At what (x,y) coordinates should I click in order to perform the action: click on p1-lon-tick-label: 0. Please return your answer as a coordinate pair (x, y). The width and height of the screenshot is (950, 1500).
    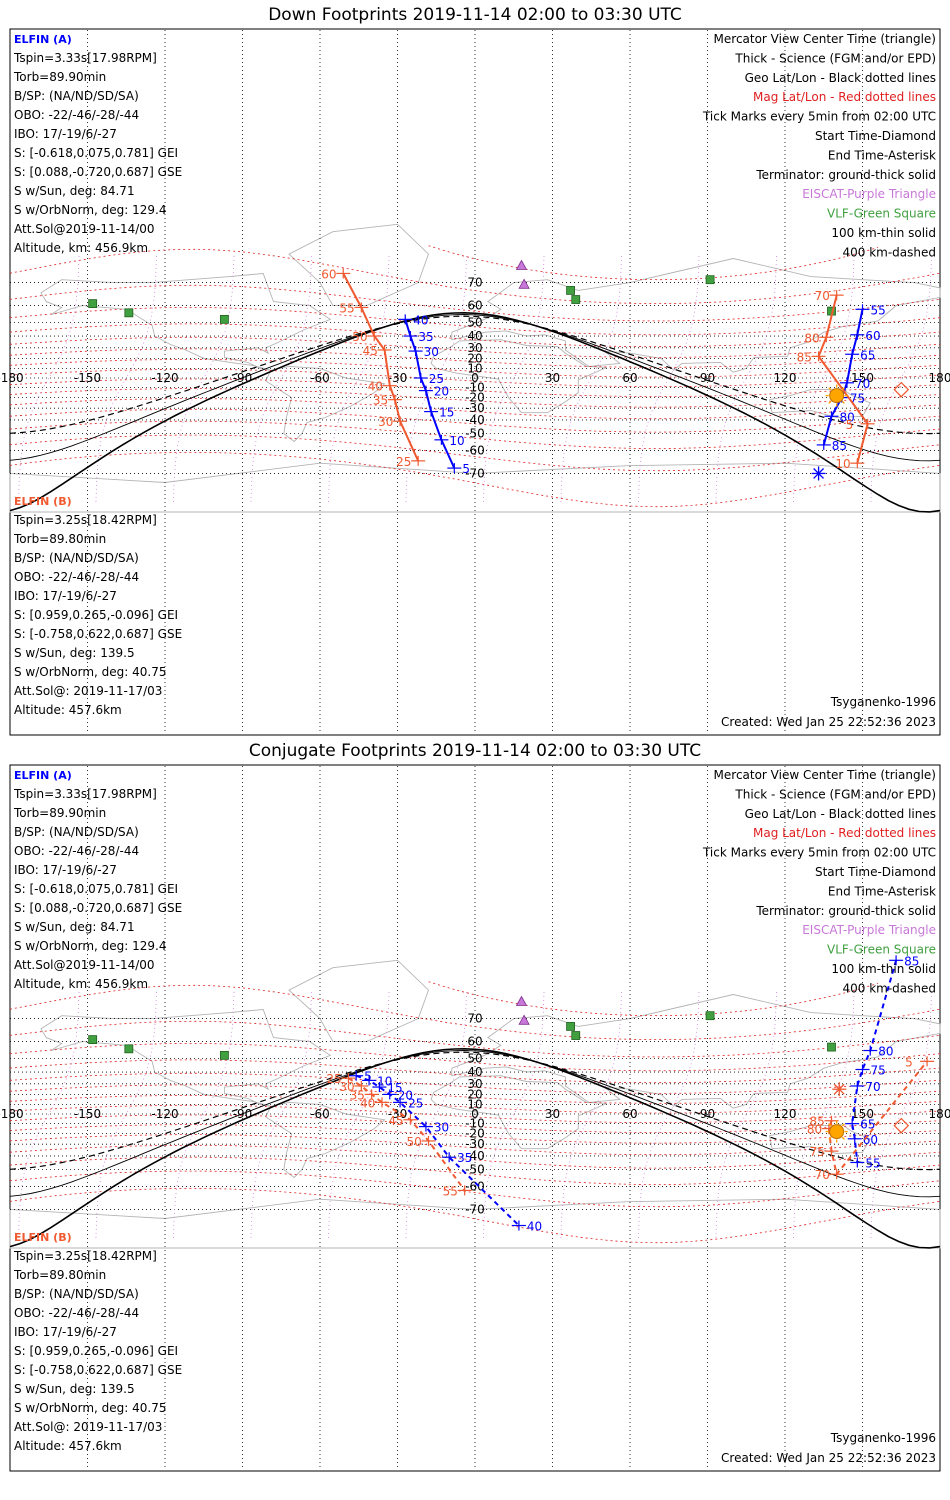
    Looking at the image, I should click on (475, 378).